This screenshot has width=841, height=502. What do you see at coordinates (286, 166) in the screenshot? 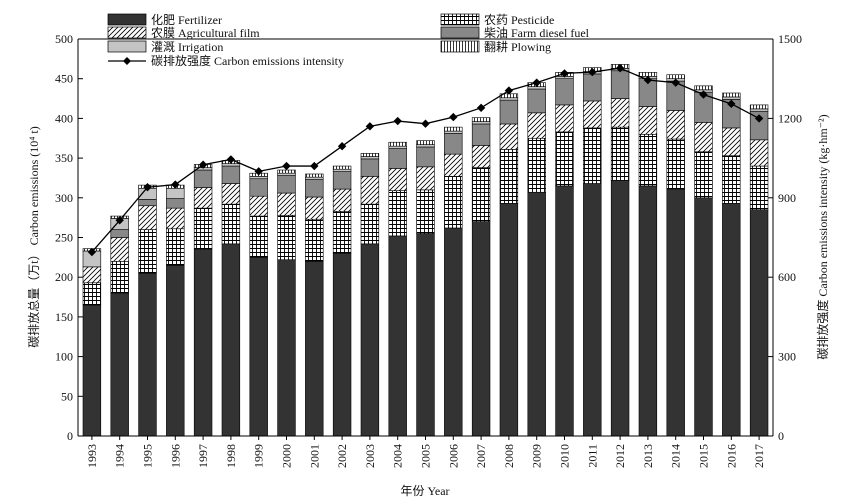
I see `intensity-point-2000` at bounding box center [286, 166].